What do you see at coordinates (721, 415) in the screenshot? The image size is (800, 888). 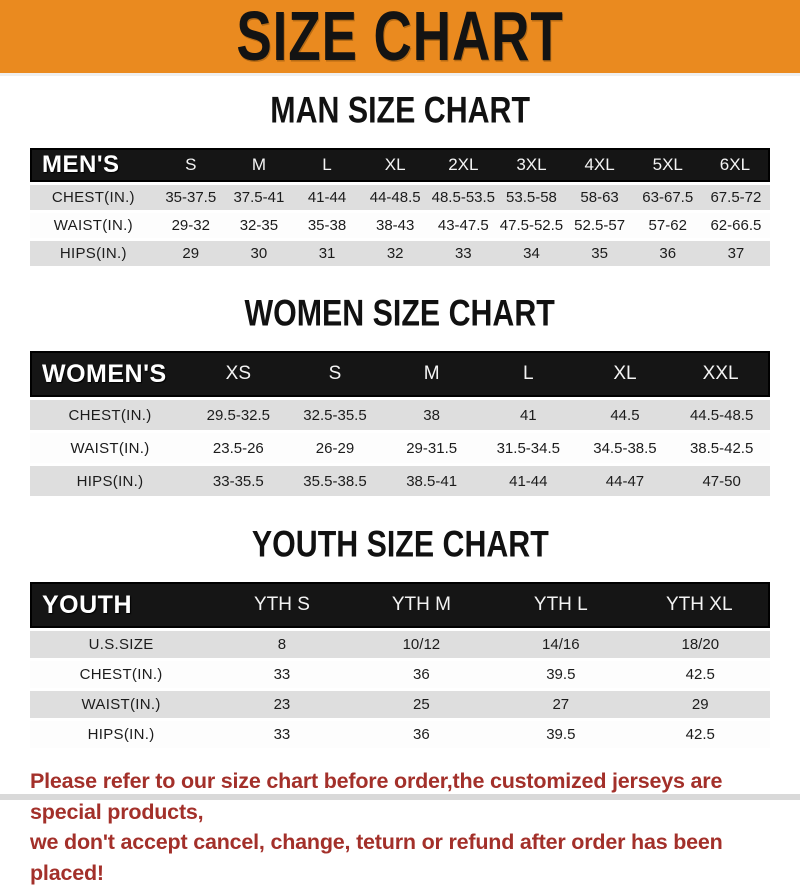 I see `table-cell: 44.5-48.5` at bounding box center [721, 415].